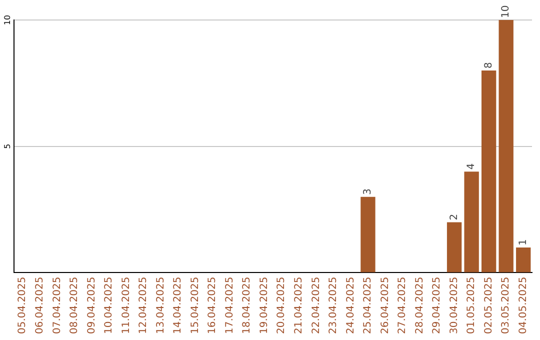  I want to click on x-tick-label: 17.04.2025, so click(230, 305).